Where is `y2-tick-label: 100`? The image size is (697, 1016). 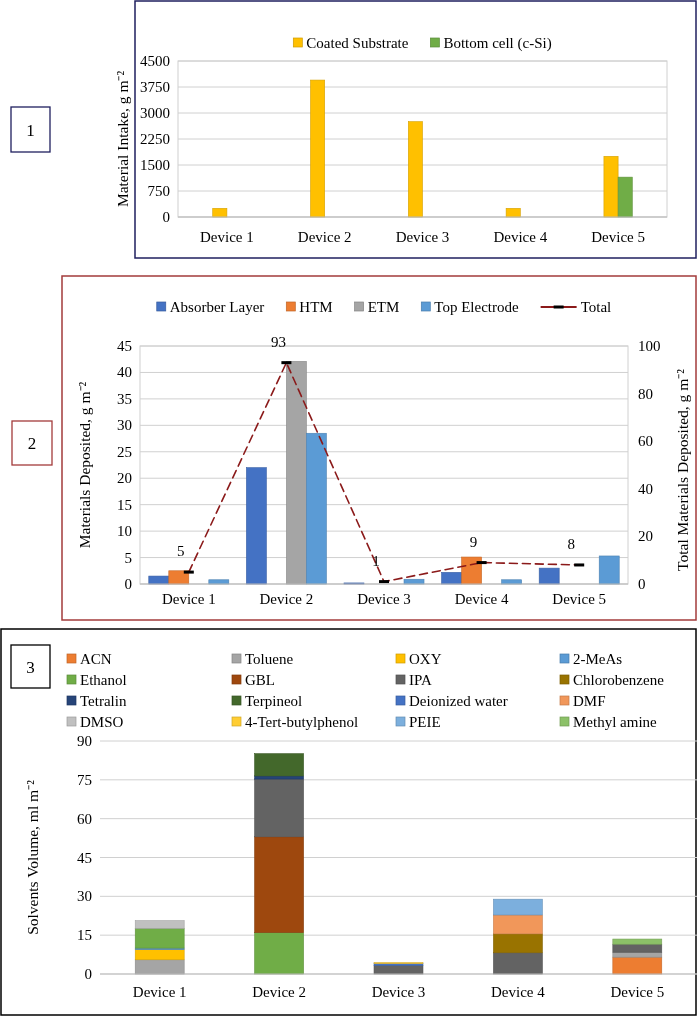 y2-tick-label: 100 is located at coordinates (649, 346).